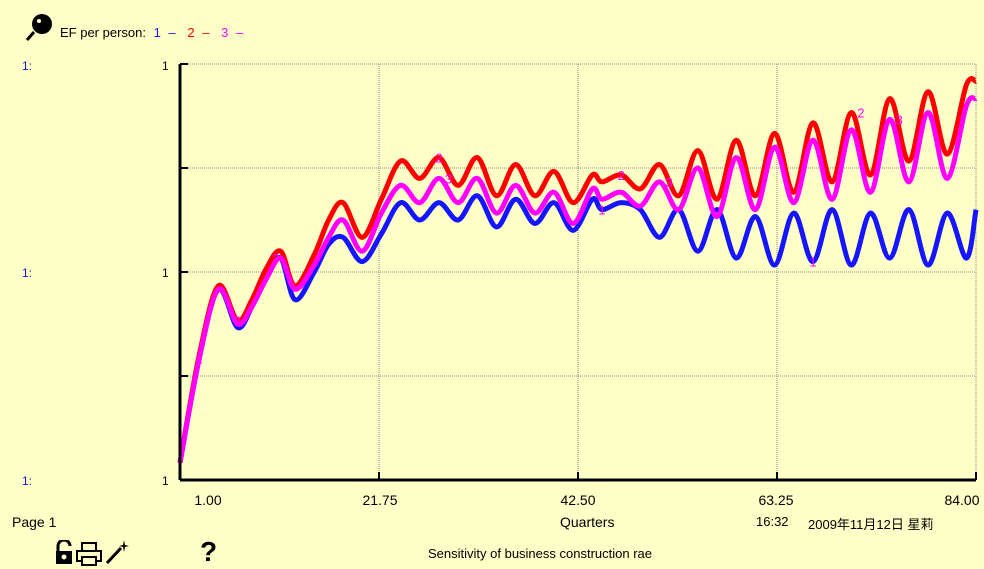  What do you see at coordinates (208, 500) in the screenshot?
I see `x-tick: 1.00` at bounding box center [208, 500].